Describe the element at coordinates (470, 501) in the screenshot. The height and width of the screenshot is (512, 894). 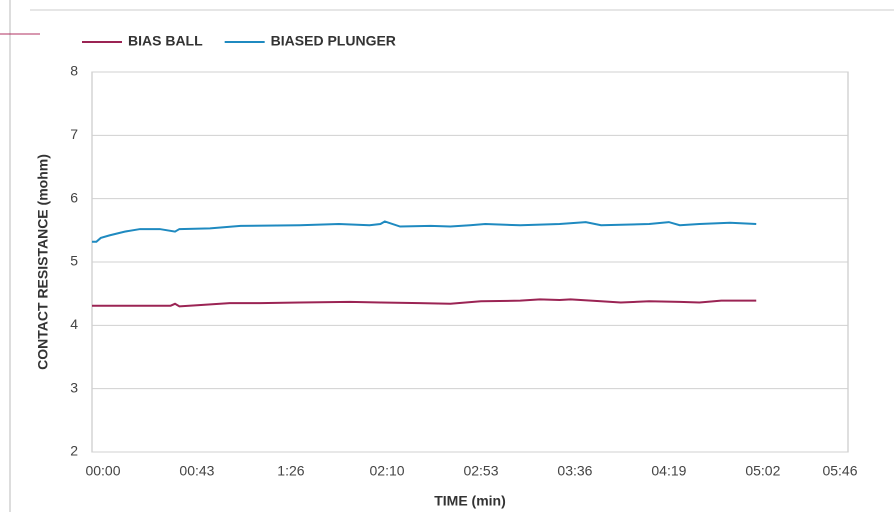
I see `x-axis-label: TIME (min)` at that location.